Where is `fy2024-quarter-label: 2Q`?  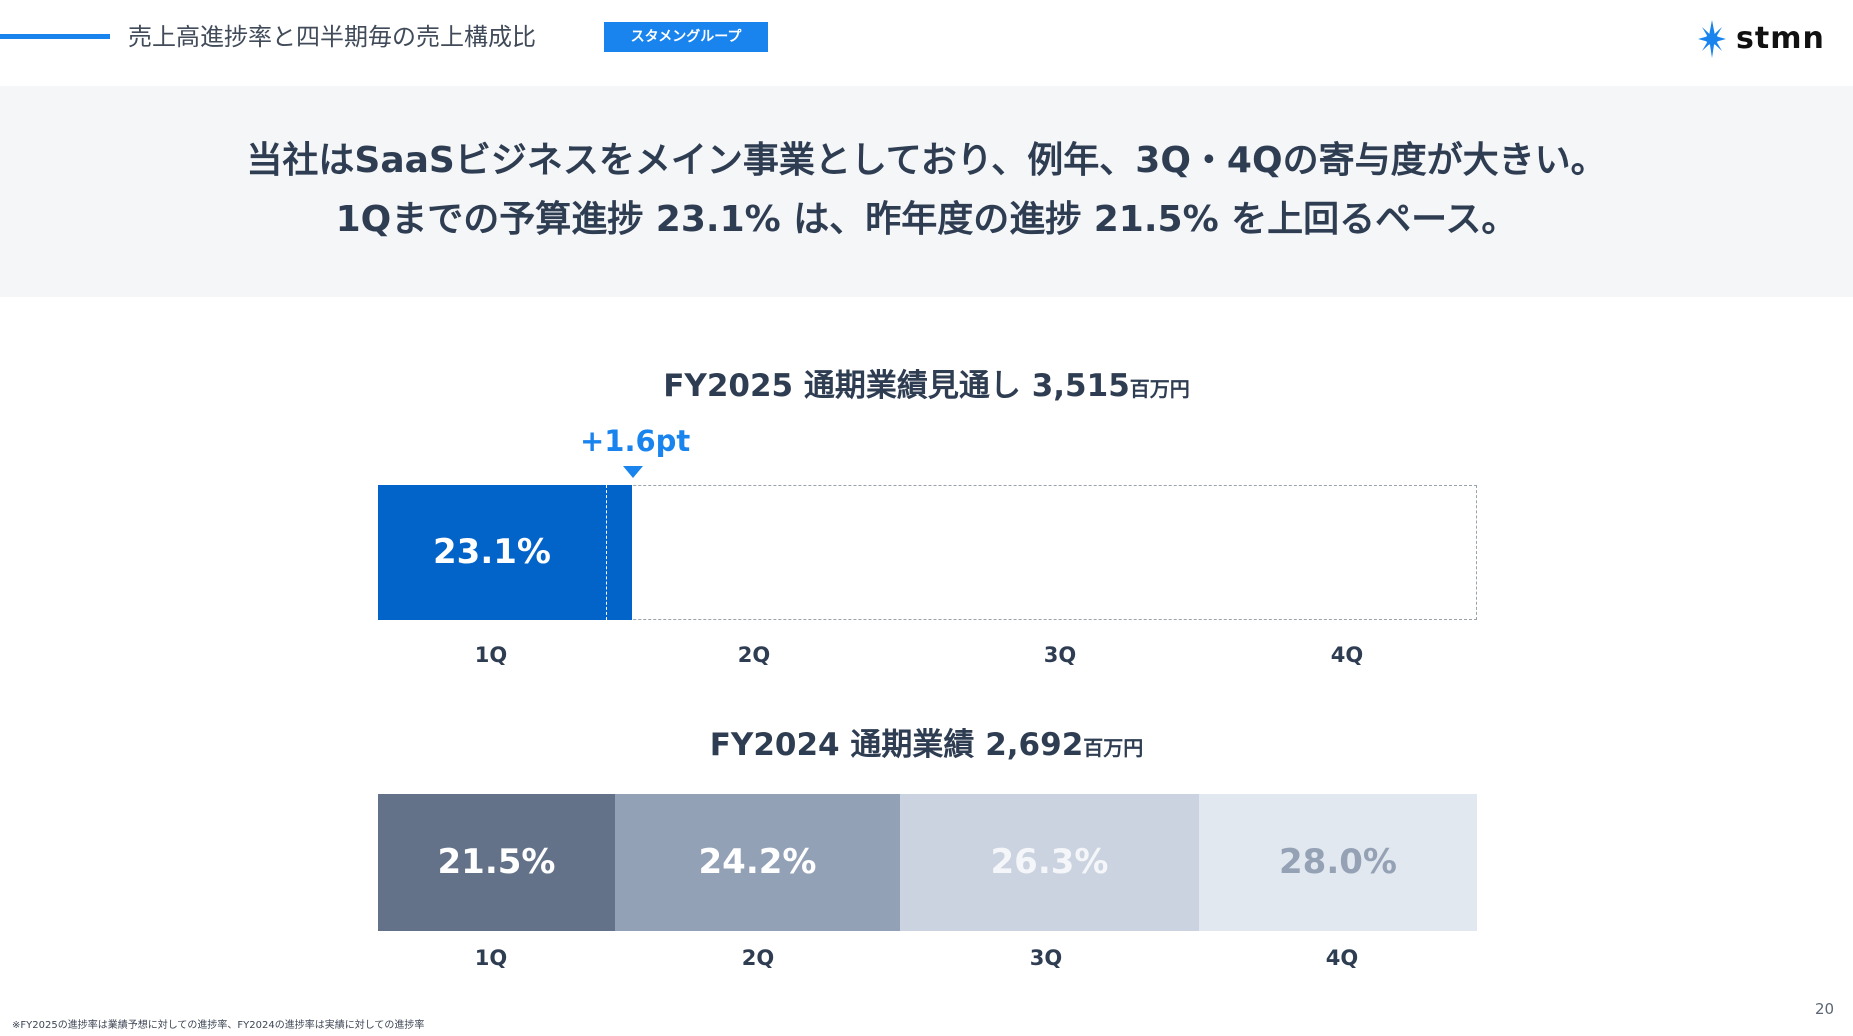
fy2024-quarter-label: 2Q is located at coordinates (758, 958).